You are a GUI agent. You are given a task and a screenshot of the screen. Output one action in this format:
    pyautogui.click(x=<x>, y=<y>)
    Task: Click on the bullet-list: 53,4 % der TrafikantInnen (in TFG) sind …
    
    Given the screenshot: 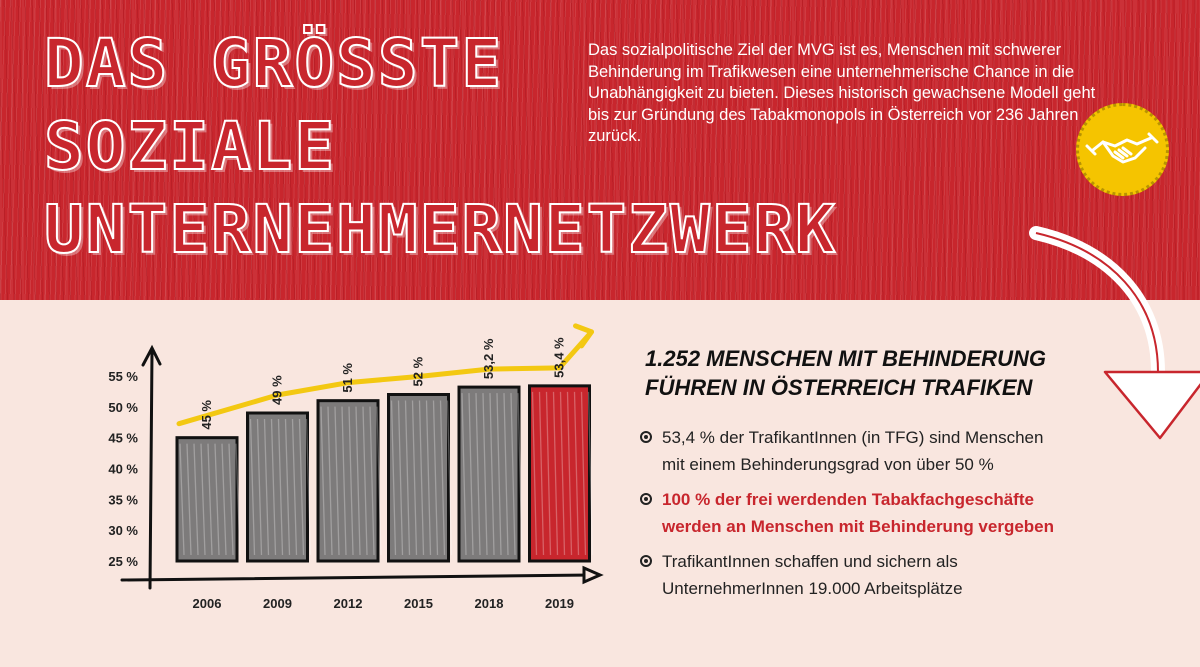 What is the action you would take?
    pyautogui.click(x=885, y=517)
    